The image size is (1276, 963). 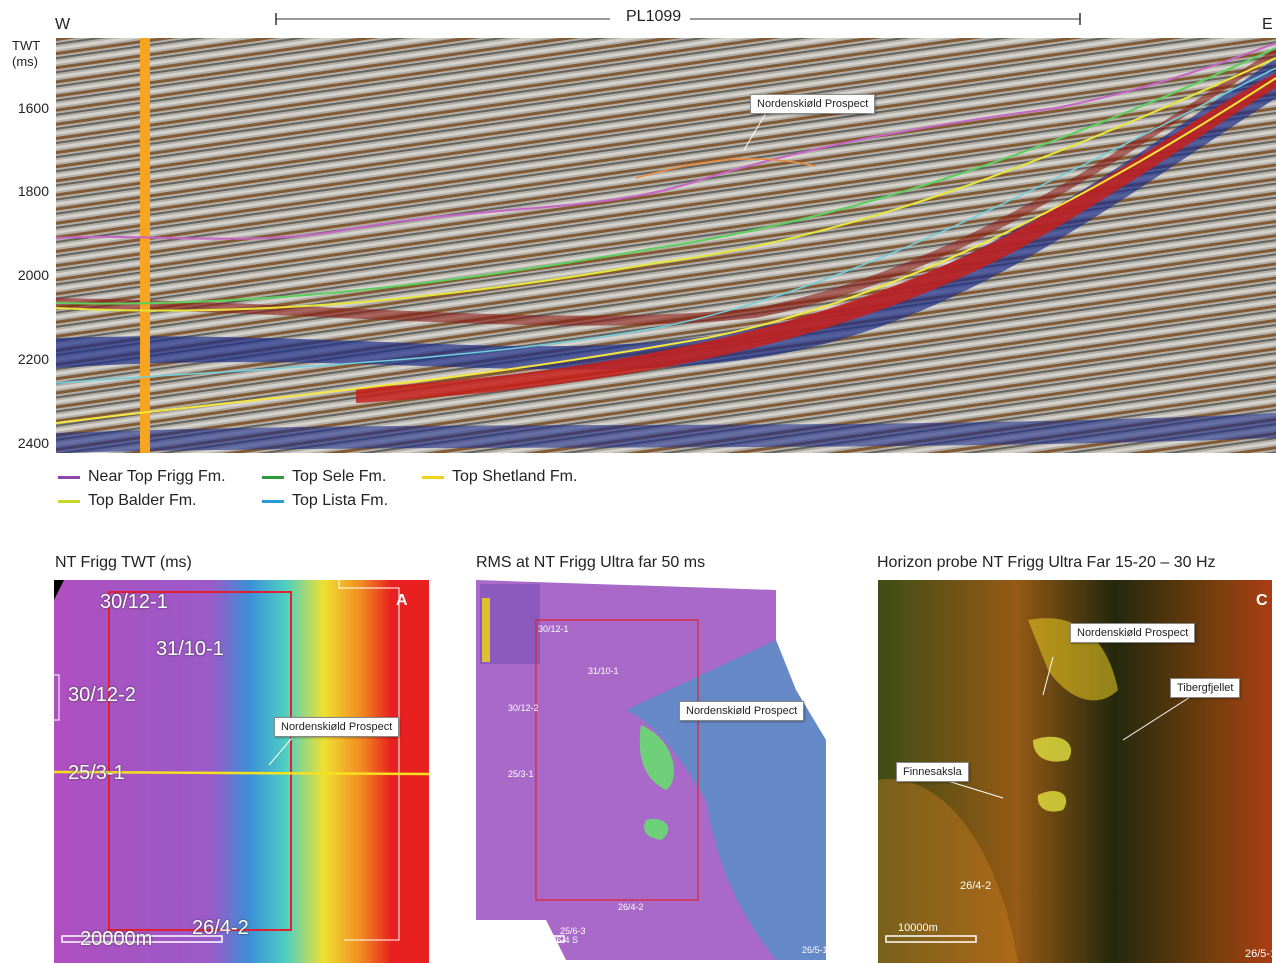 I want to click on twt-axis-title: TWT, so click(x=26, y=45).